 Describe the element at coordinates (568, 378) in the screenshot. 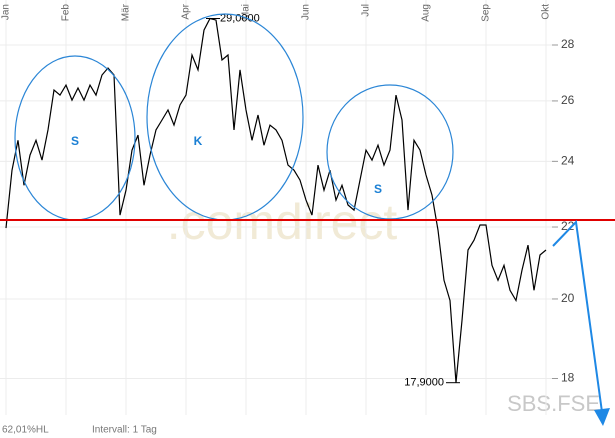

I see `y-tick-label: 18` at that location.